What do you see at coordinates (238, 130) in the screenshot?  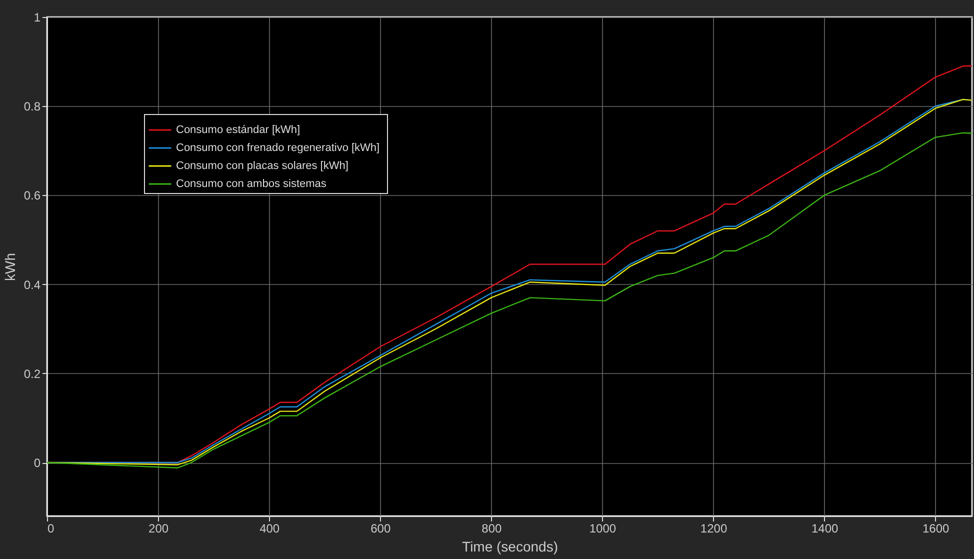 I see `legend-label: Consumo estándar [kWh]` at bounding box center [238, 130].